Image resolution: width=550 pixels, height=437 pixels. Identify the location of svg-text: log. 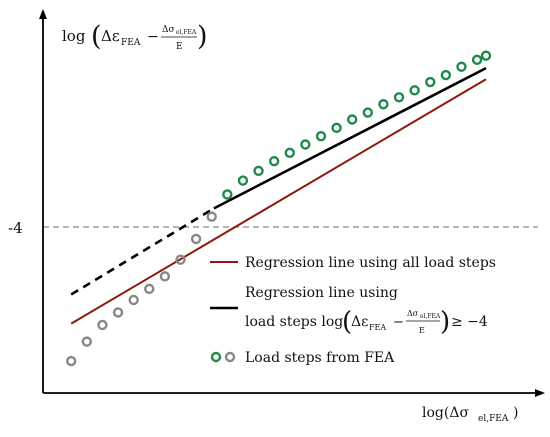
(74, 36).